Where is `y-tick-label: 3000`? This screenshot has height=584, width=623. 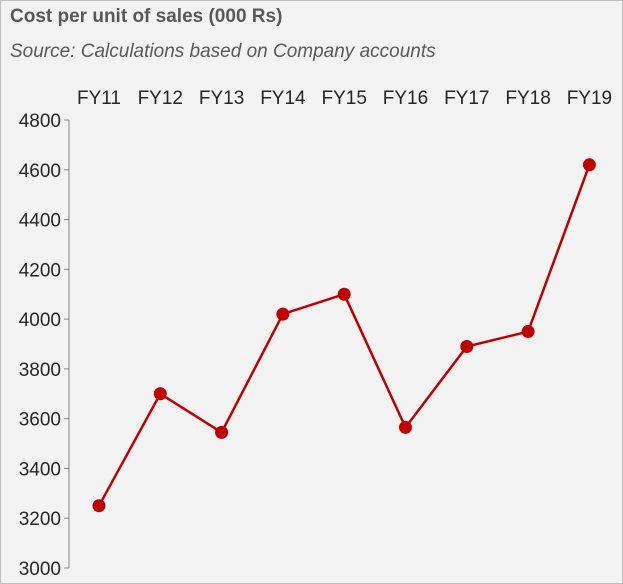
y-tick-label: 3000 is located at coordinates (40, 569).